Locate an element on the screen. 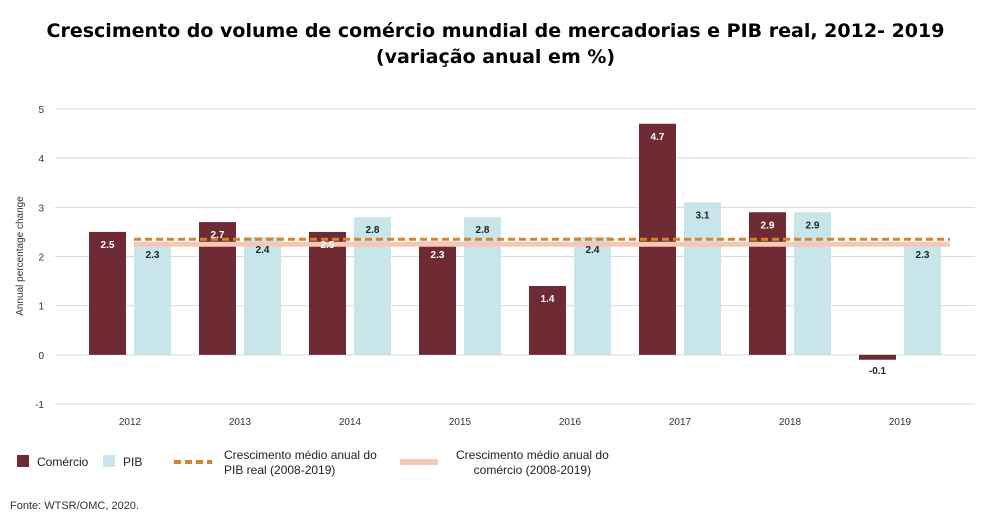 This screenshot has width=991, height=522. x-tick-label: 2018 is located at coordinates (790, 422).